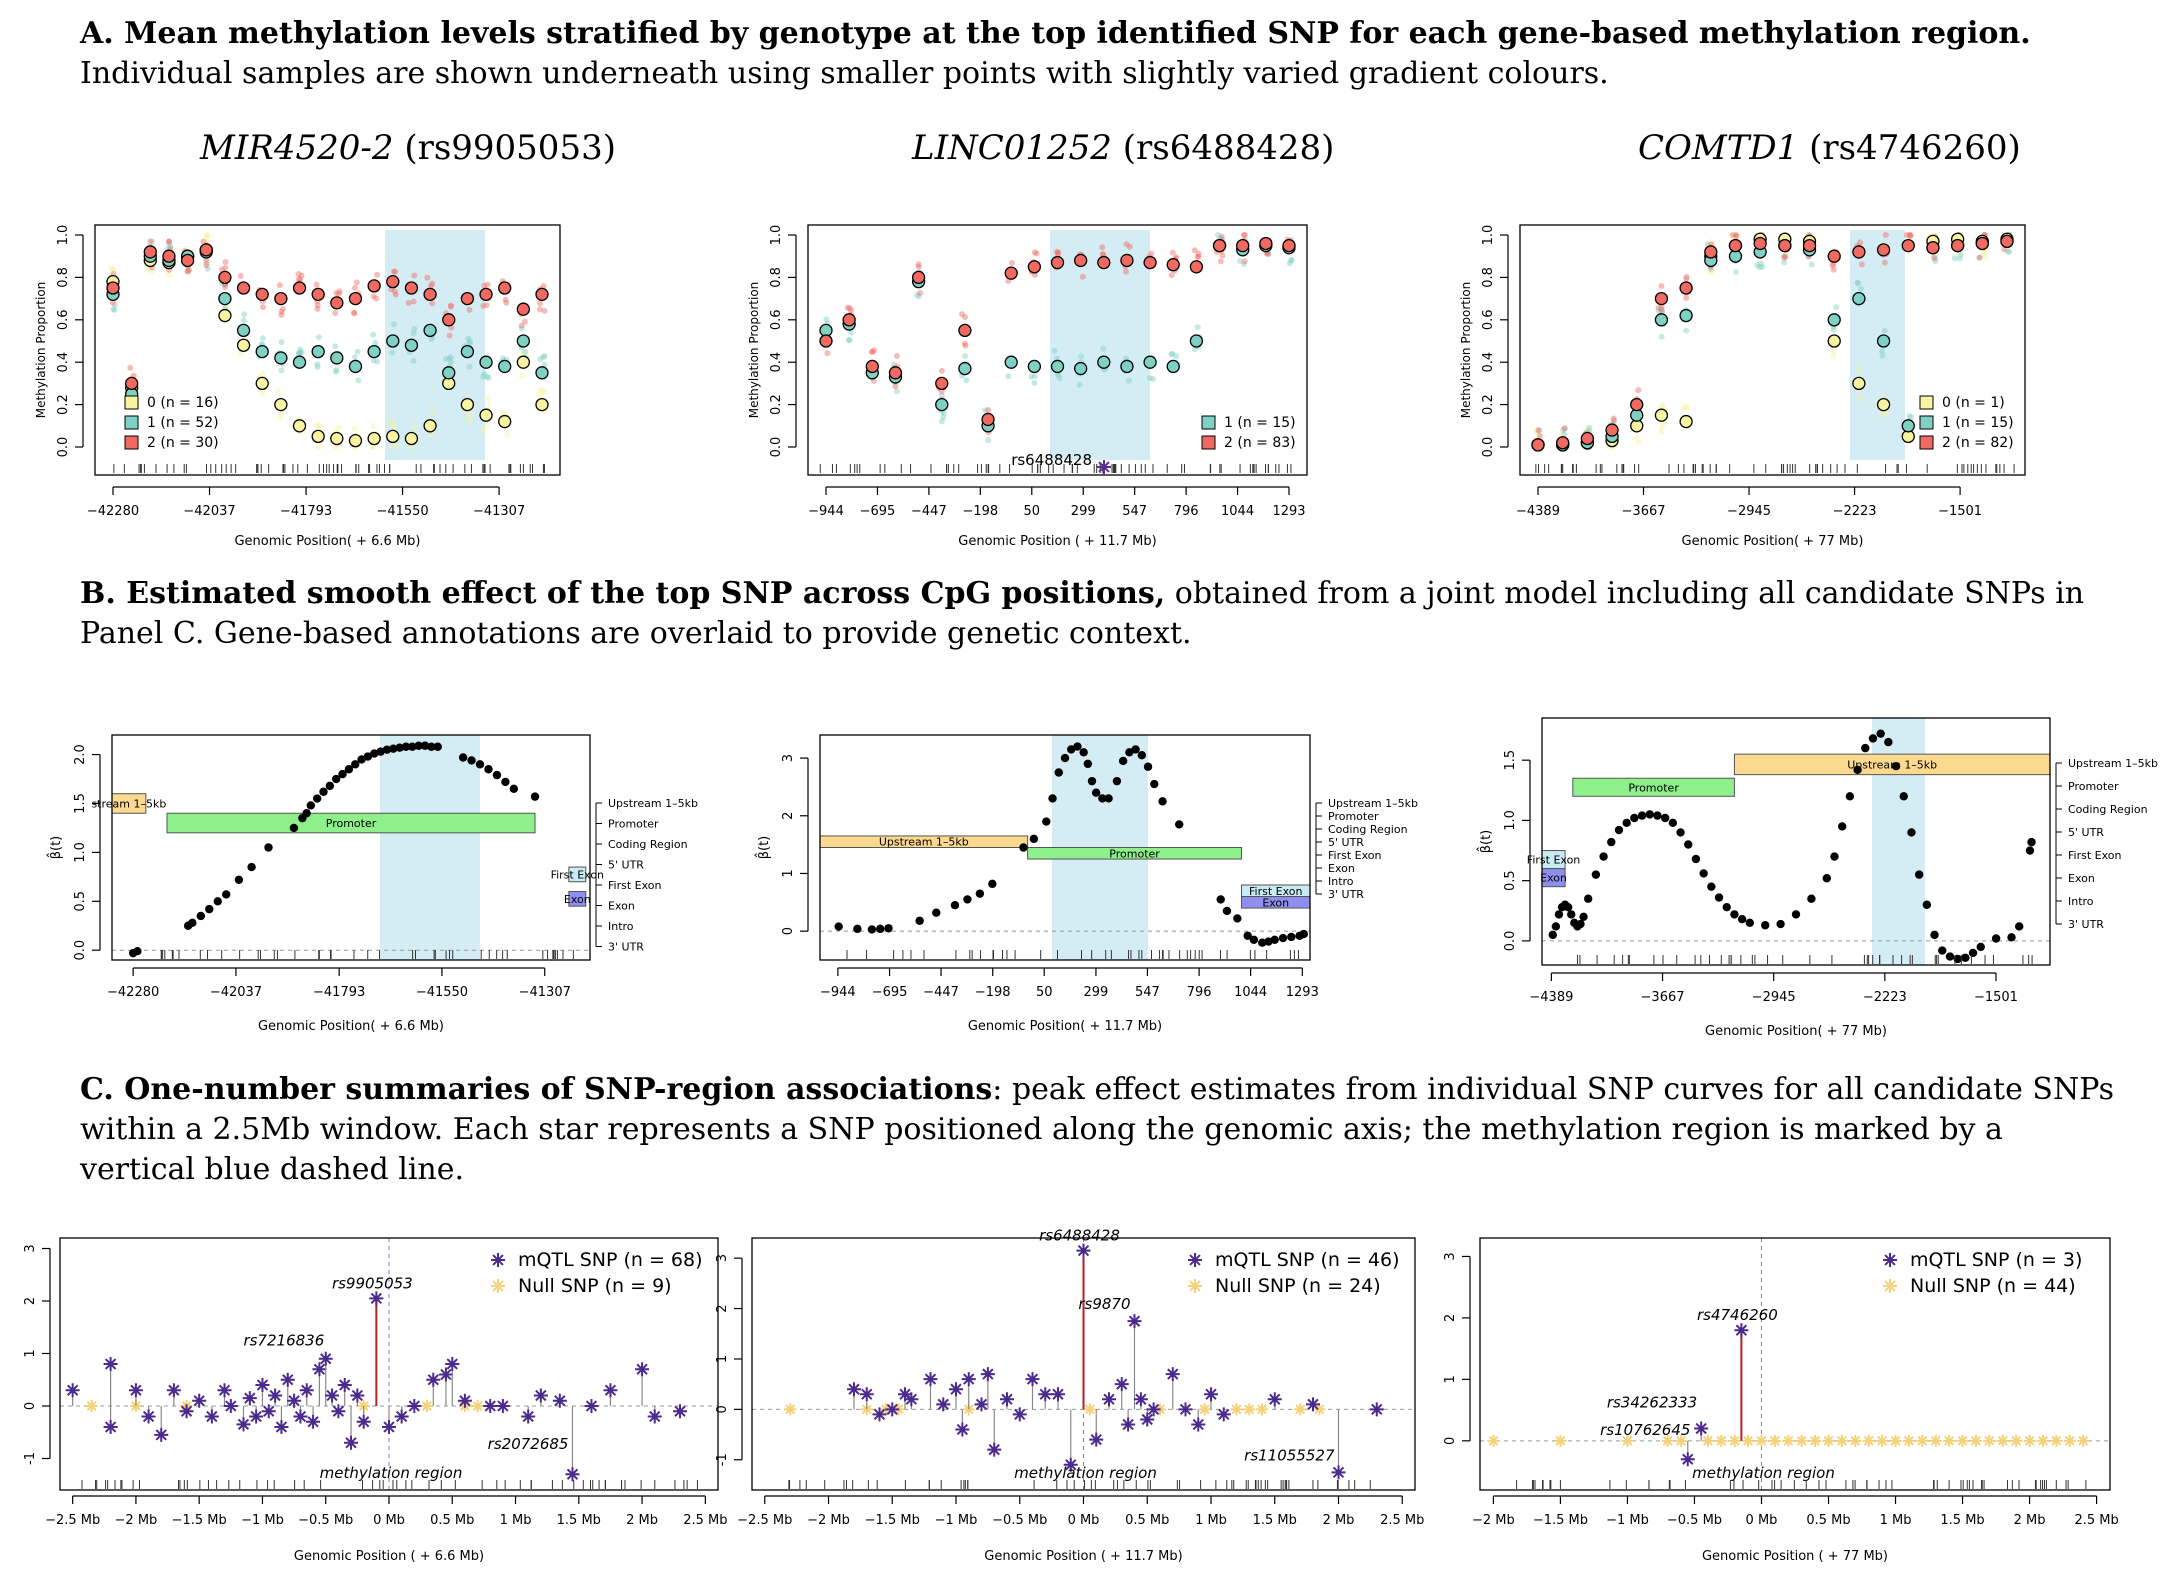 This screenshot has height=1572, width=2160. What do you see at coordinates (1890, 1260) in the screenshot?
I see `legend-mqtl-star` at bounding box center [1890, 1260].